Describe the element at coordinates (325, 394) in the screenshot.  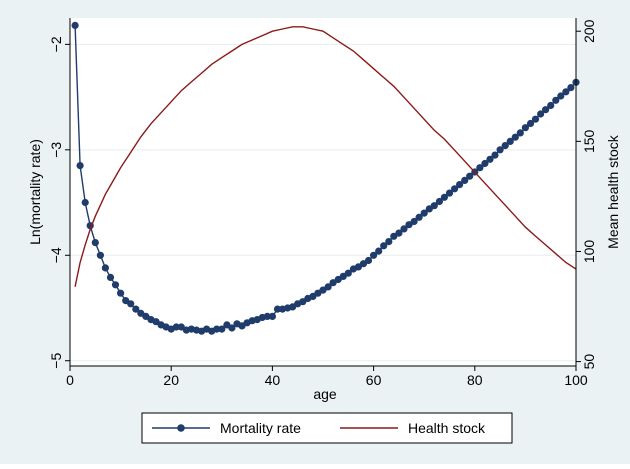
I see `x-axis-label: age` at that location.